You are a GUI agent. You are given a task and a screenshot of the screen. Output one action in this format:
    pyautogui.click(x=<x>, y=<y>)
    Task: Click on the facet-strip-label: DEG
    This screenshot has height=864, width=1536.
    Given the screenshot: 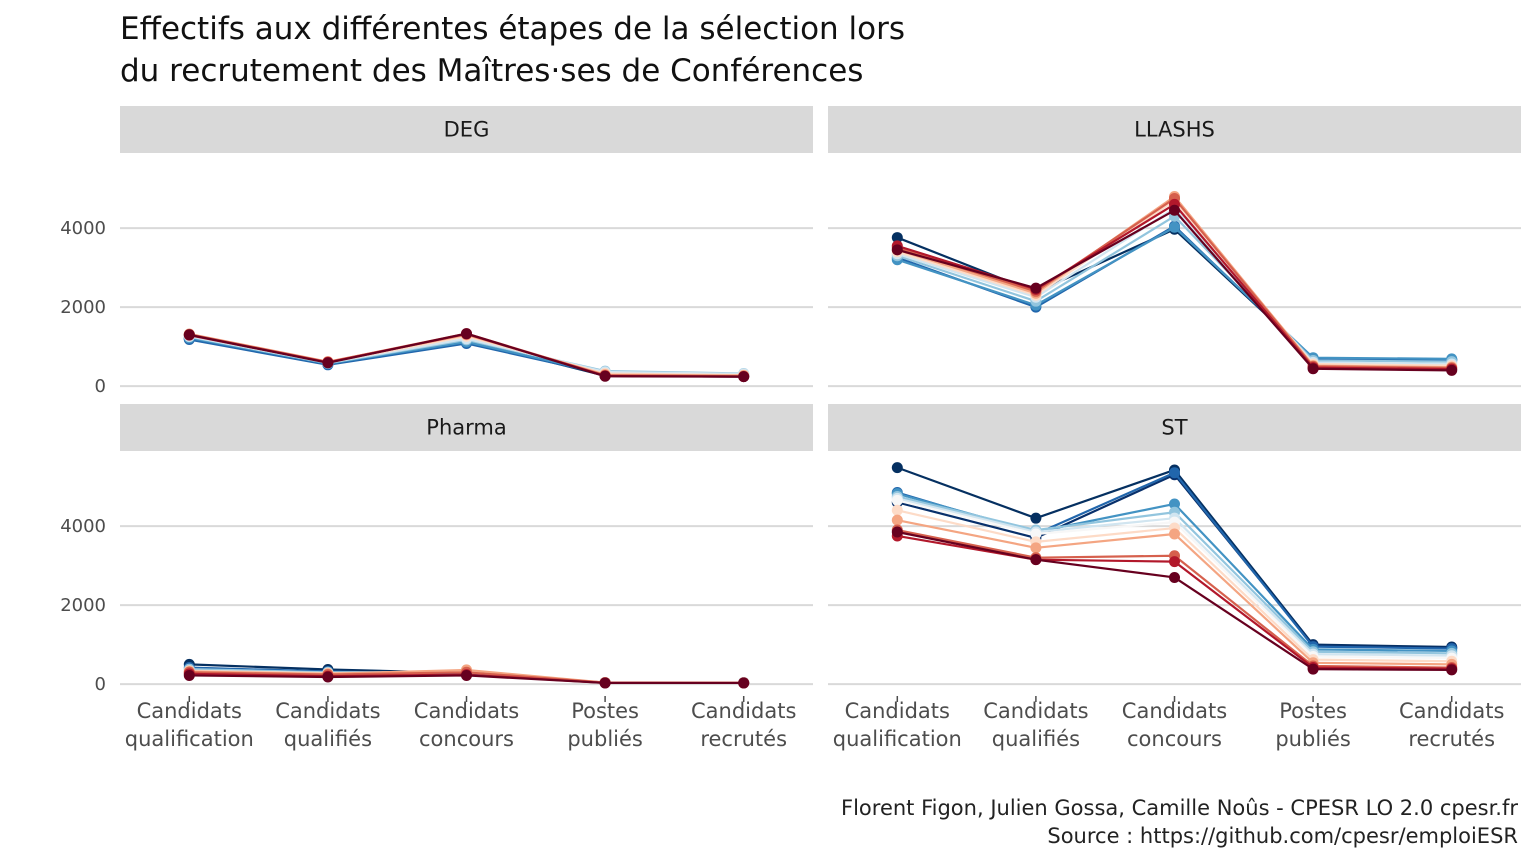 What is the action you would take?
    pyautogui.click(x=467, y=130)
    